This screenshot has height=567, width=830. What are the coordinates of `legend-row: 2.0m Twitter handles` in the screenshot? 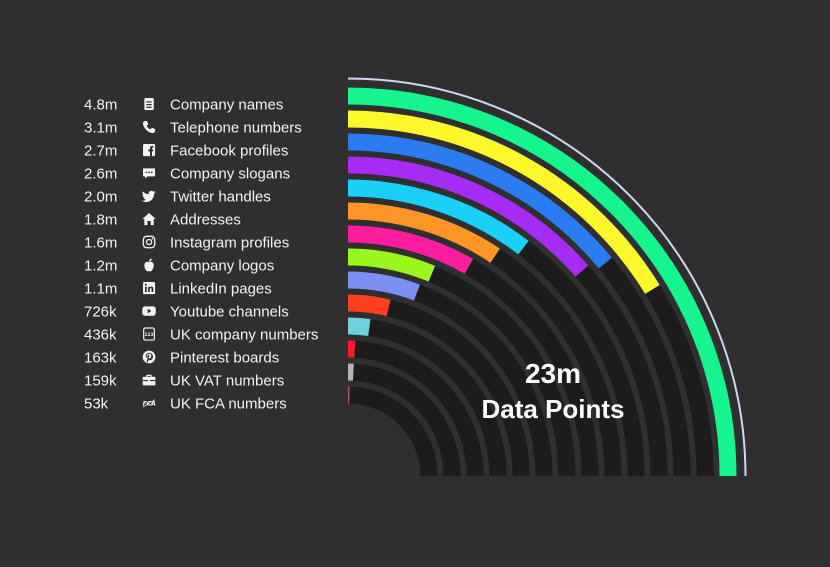 It's located at (177, 197).